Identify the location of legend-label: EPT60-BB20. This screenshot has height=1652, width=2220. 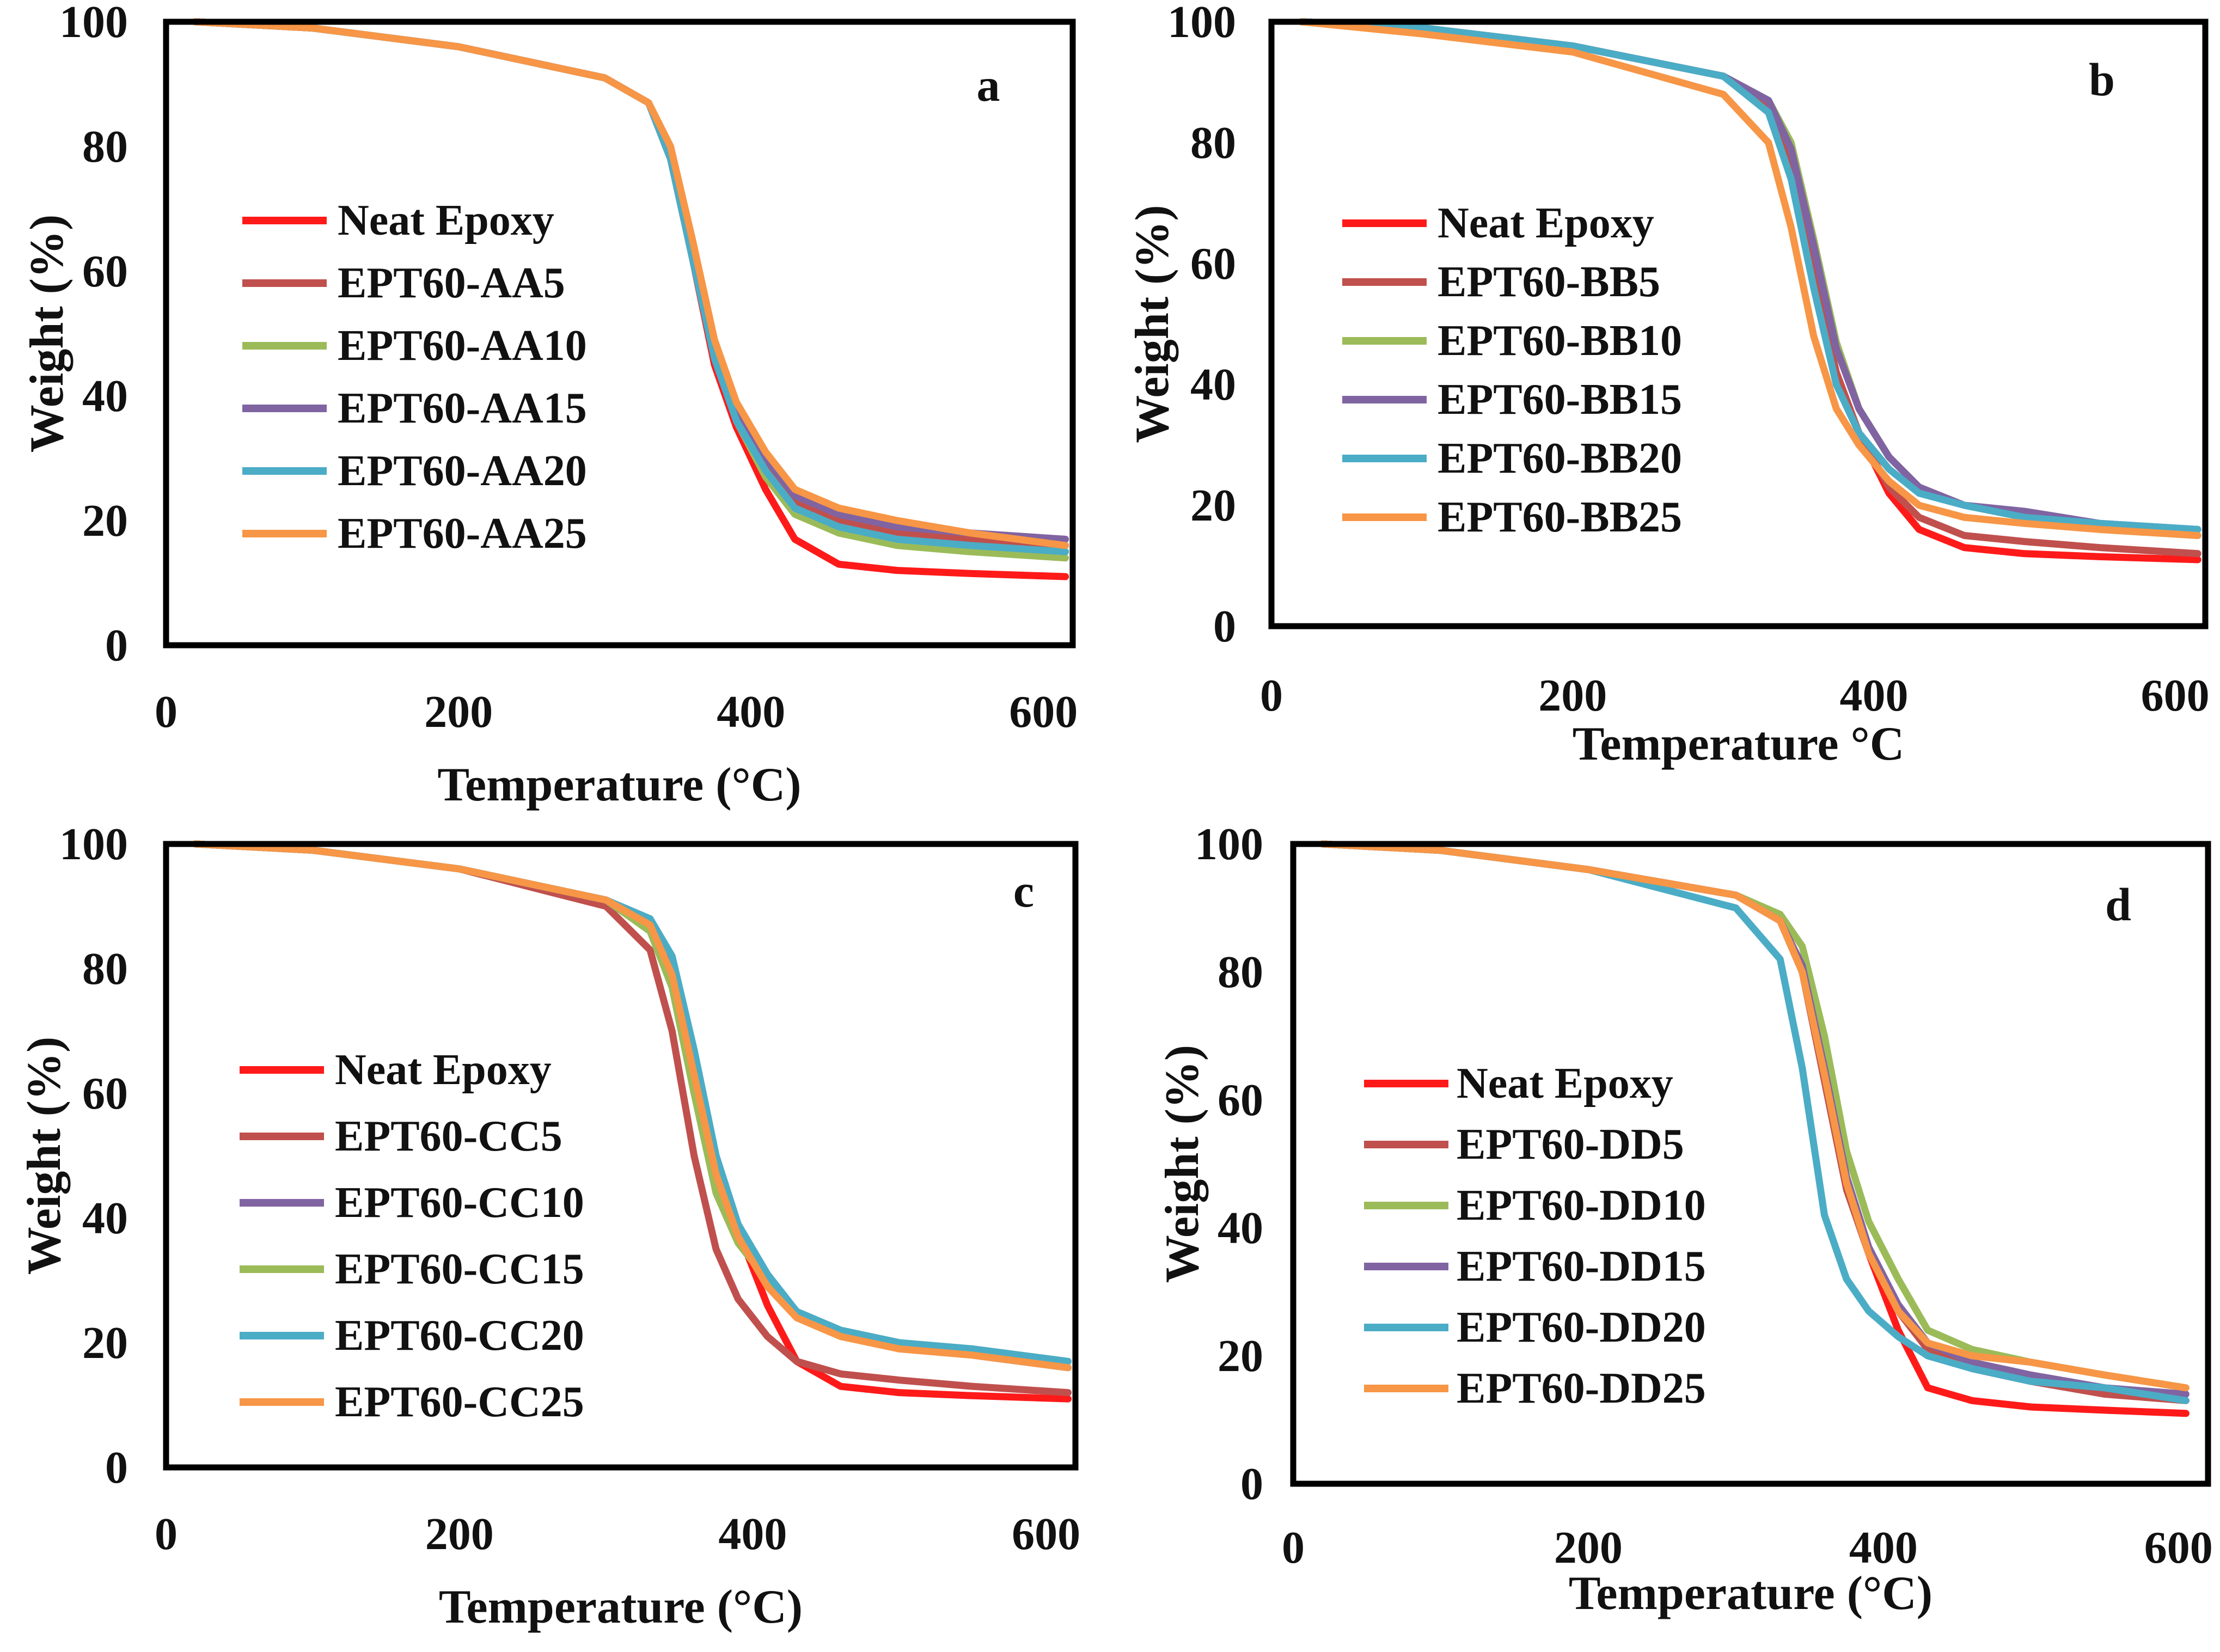
(1560, 458).